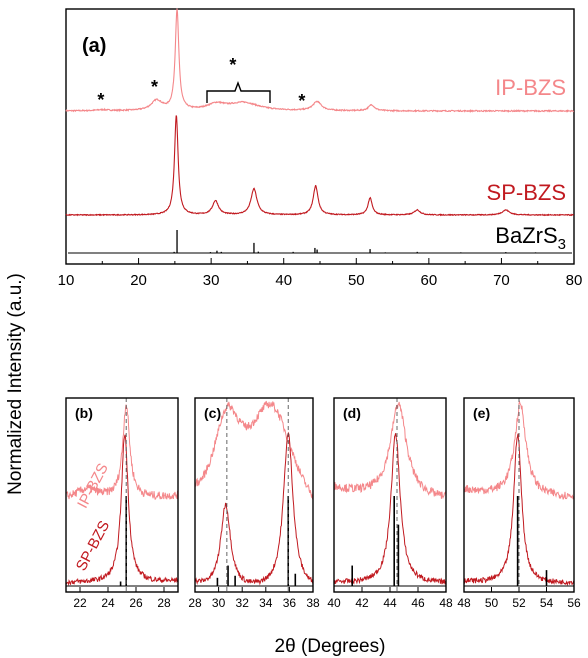 The height and width of the screenshot is (658, 588). What do you see at coordinates (562, 244) in the screenshot?
I see `ref-series-label-sub: 3` at bounding box center [562, 244].